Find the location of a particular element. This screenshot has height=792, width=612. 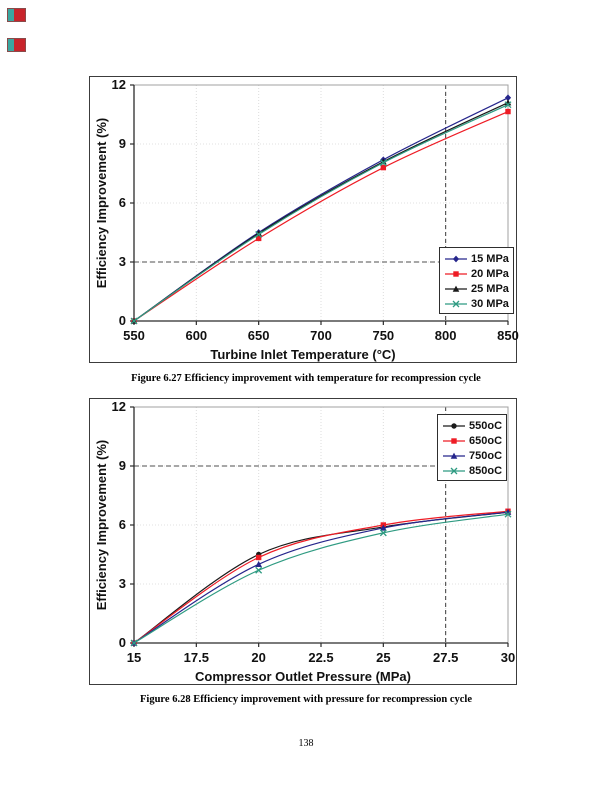

x-tick-label: 700 is located at coordinates (321, 335).